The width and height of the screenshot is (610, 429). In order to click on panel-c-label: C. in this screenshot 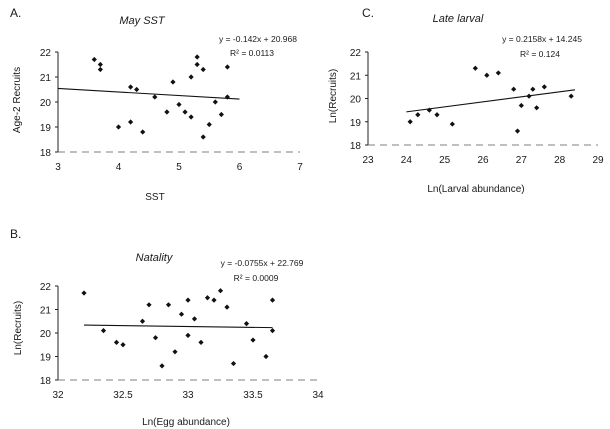, I will do `click(368, 13)`.